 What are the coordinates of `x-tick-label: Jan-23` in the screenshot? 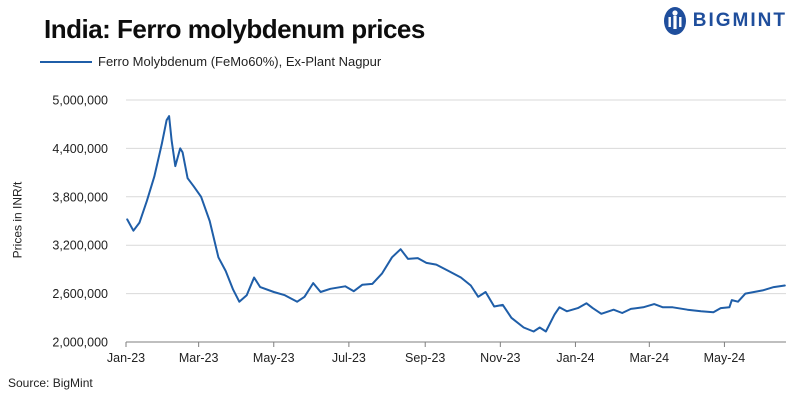 It's located at (126, 358).